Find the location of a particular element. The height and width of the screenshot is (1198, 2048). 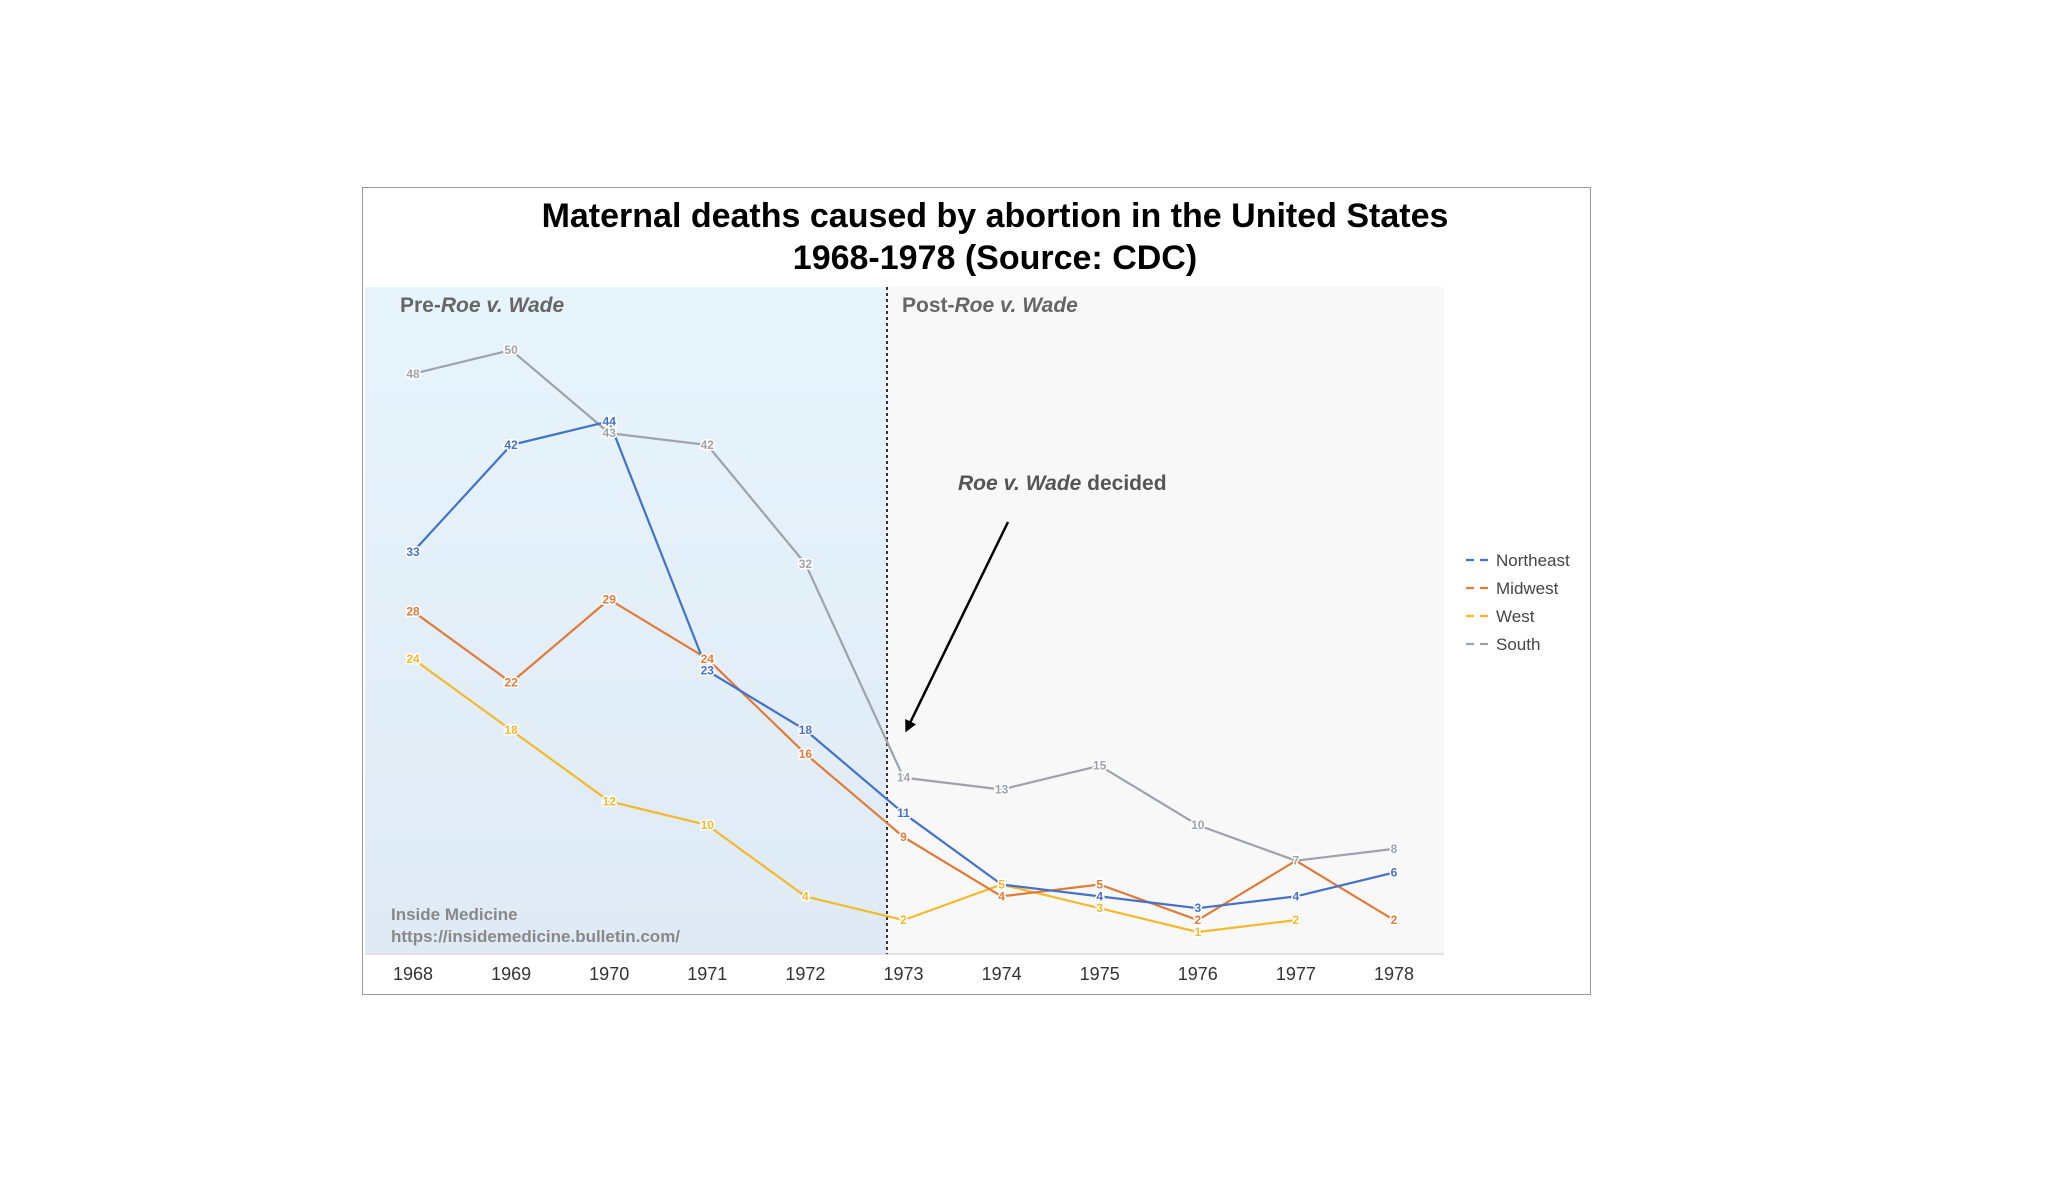

west-data-label: 12 is located at coordinates (610, 801).